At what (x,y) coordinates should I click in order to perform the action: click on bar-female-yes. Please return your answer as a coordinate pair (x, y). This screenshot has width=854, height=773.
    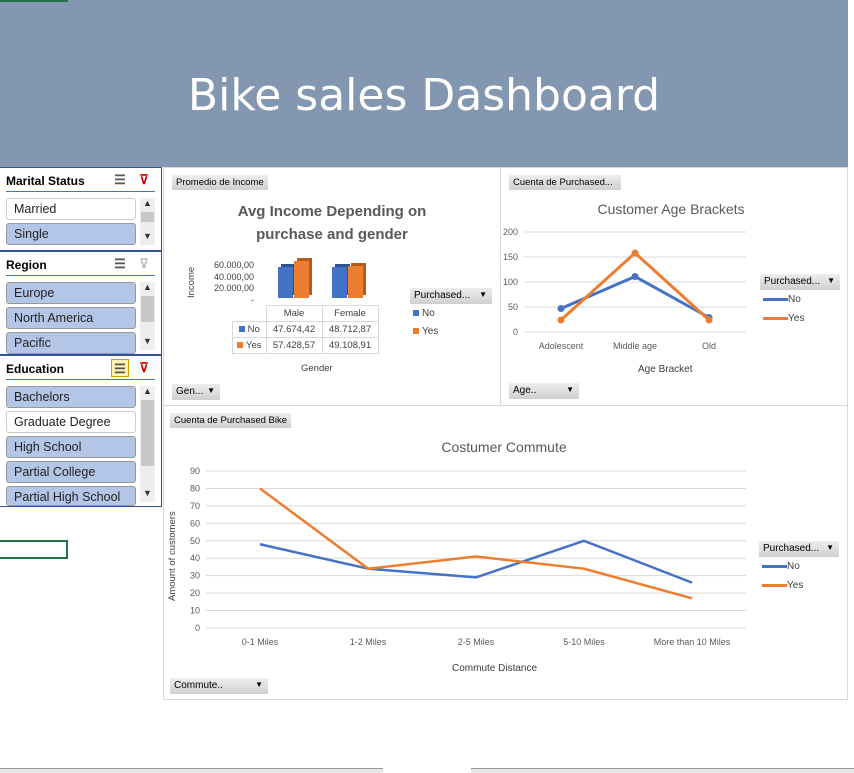
    Looking at the image, I should click on (355, 282).